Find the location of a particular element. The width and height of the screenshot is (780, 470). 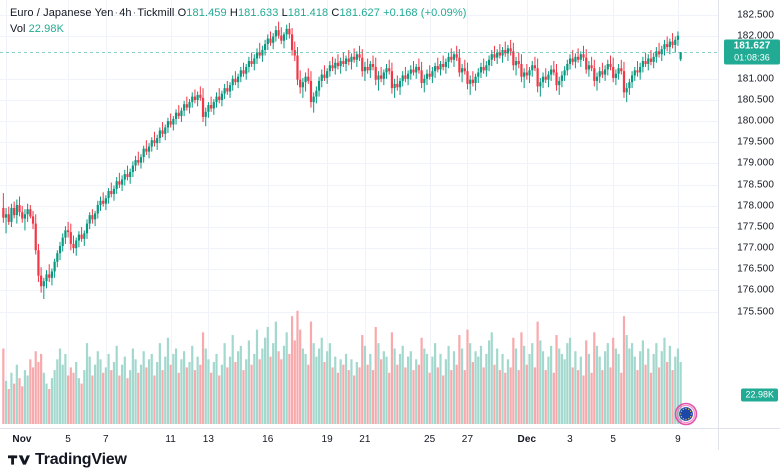

time-tick-label: 19 is located at coordinates (327, 439).